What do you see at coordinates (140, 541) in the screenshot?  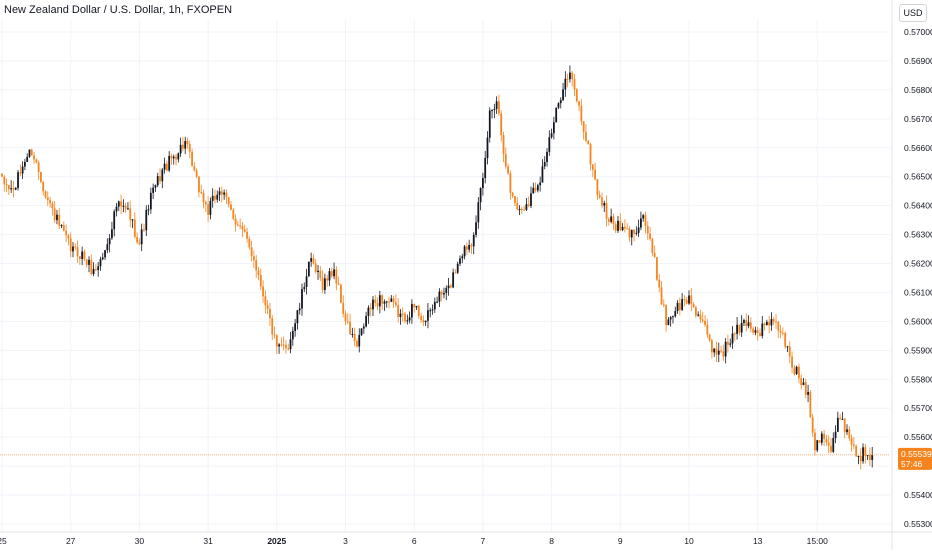 I see `x-tick-label: 30` at bounding box center [140, 541].